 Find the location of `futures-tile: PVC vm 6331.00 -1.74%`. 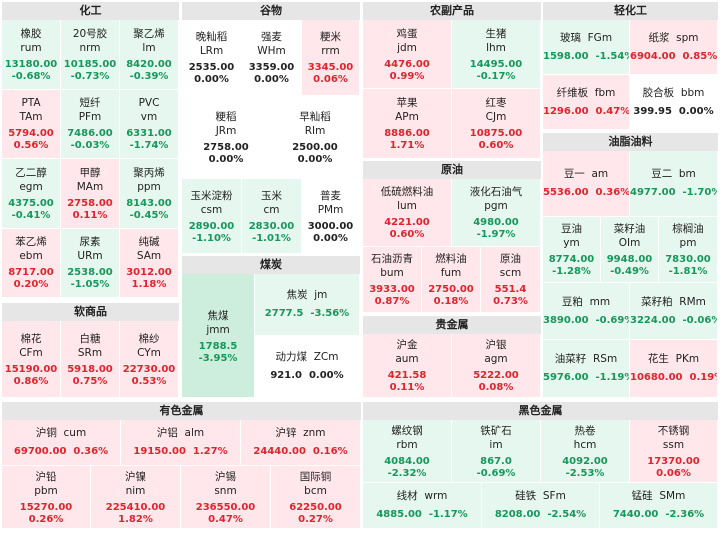

futures-tile: PVC vm 6331.00 -1.74% is located at coordinates (149, 124).